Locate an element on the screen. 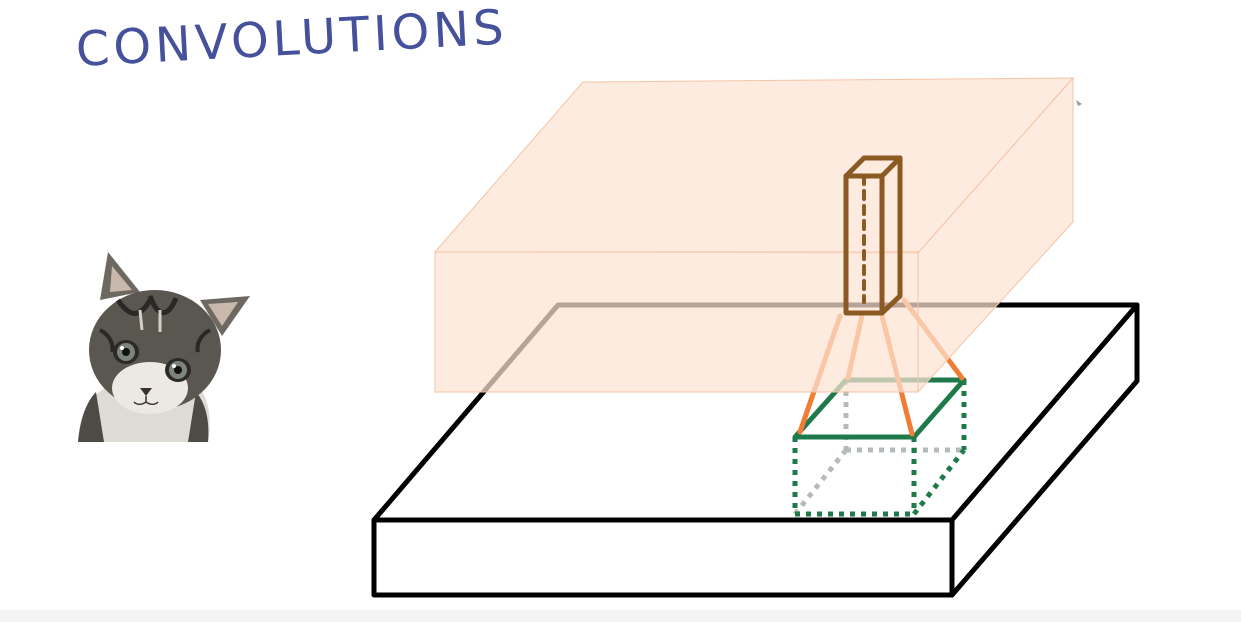 The height and width of the screenshot is (622, 1241). patch-hidden-edges is located at coordinates (878, 448).